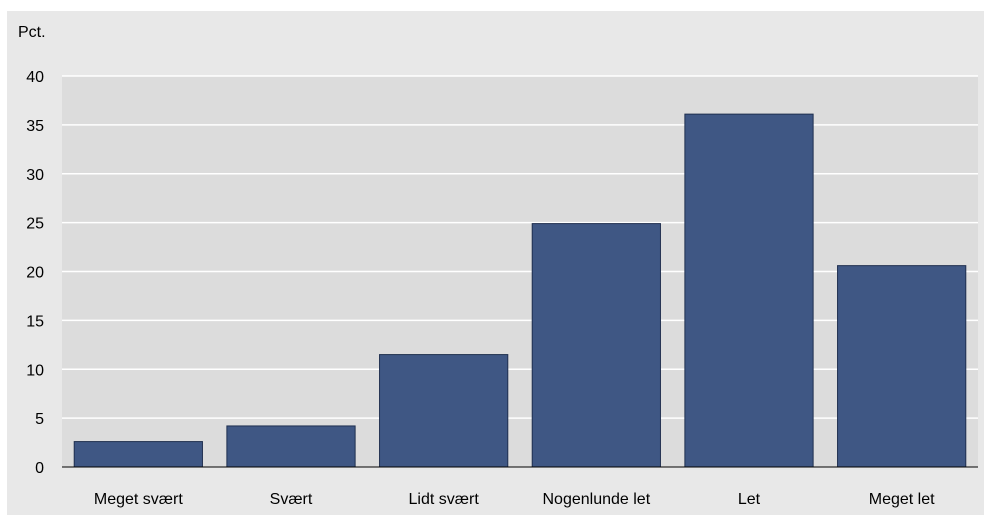 The image size is (984, 515). I want to click on x-tick-label: Lidt svært, so click(444, 499).